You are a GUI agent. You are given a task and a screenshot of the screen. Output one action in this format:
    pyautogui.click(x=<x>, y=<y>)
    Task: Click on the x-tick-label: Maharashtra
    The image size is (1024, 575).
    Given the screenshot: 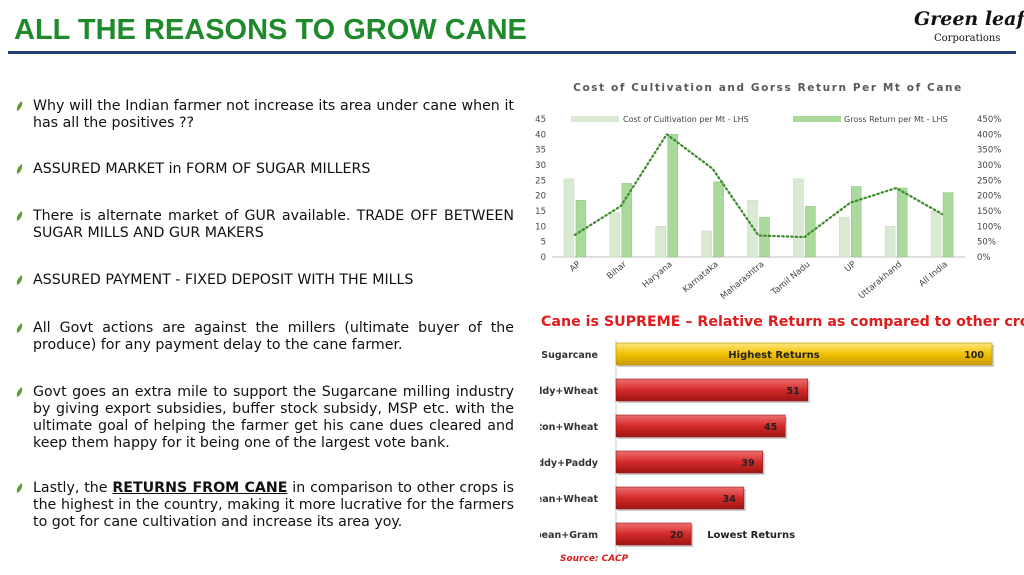 What is the action you would take?
    pyautogui.click(x=743, y=281)
    